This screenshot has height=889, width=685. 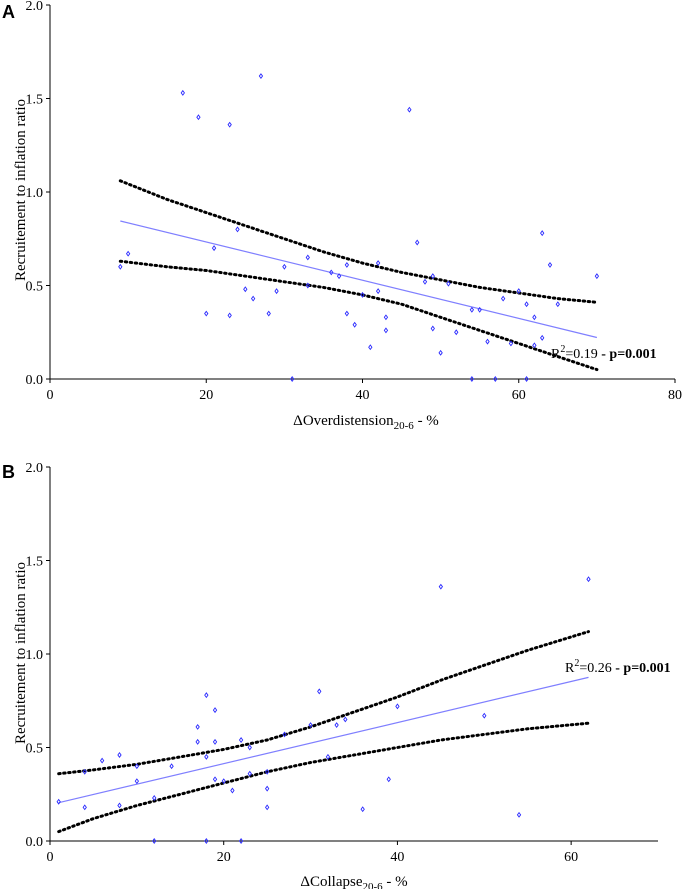 I want to click on panel-b-xlabel-main: ΔCollapse, so click(x=331, y=881).